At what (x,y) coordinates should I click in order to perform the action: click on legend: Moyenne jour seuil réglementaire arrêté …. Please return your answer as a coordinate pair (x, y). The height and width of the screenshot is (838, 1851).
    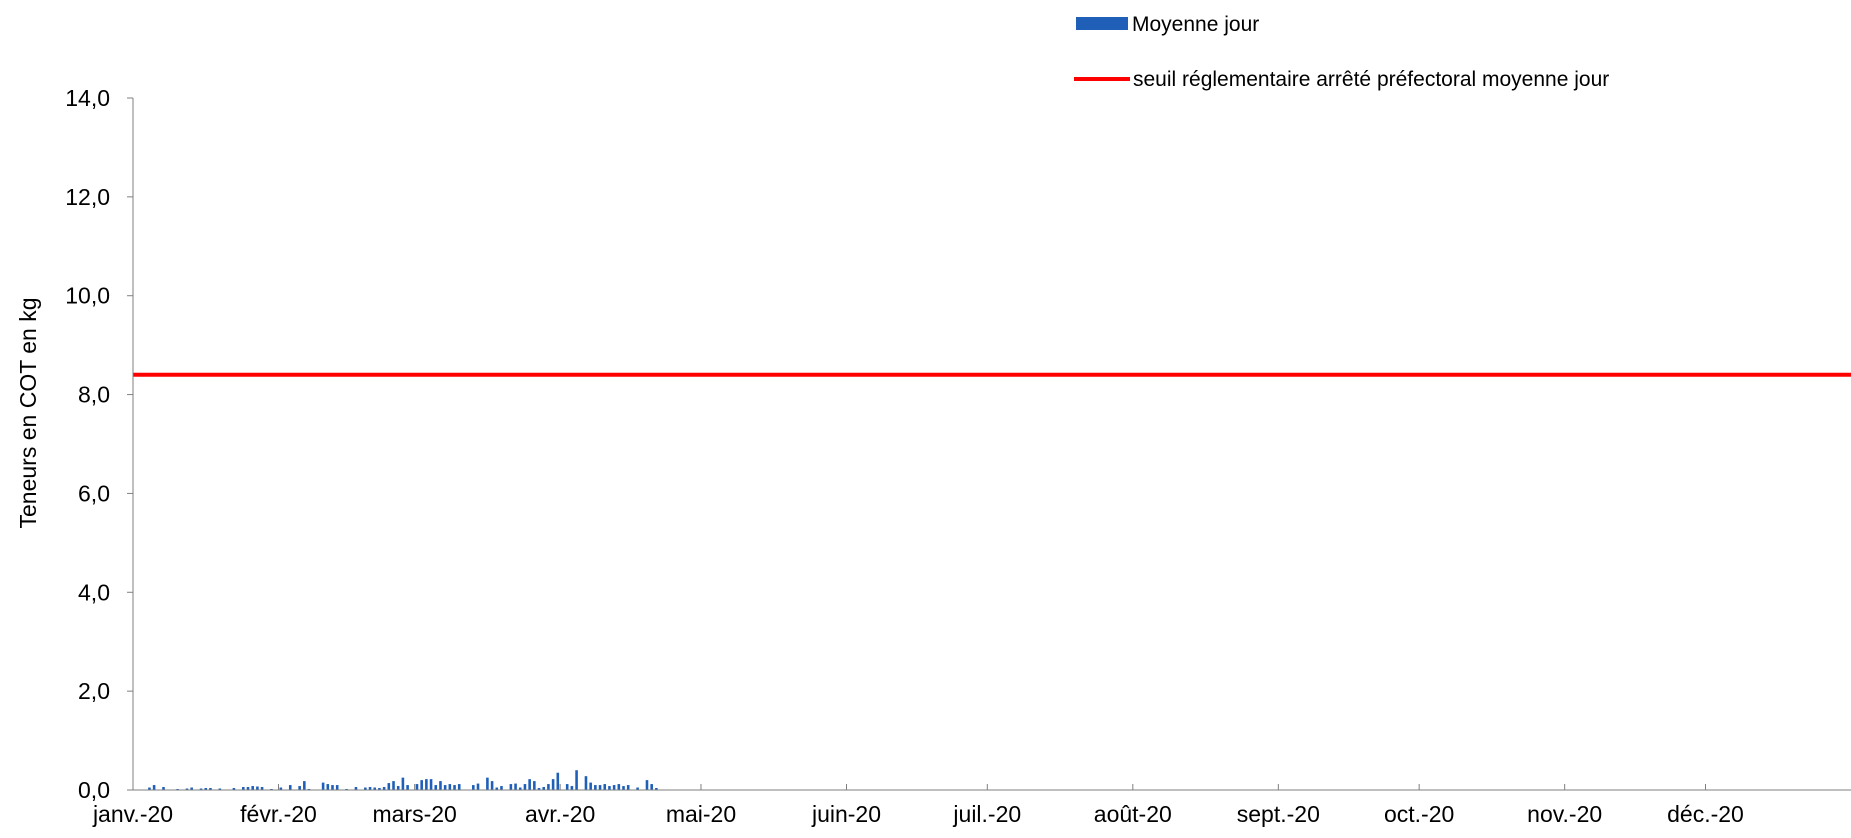
    Looking at the image, I should click on (1341, 52).